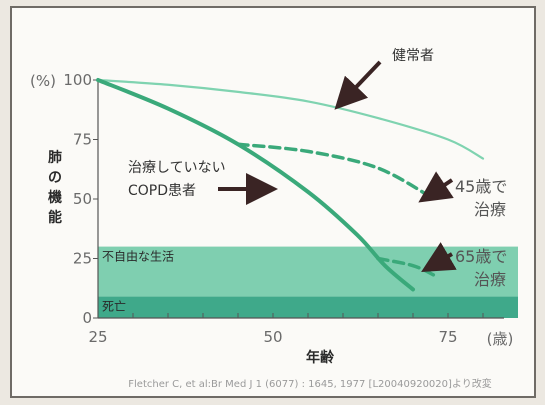  Describe the element at coordinates (490, 209) in the screenshot. I see `label-treat45-line2: 治療` at that location.